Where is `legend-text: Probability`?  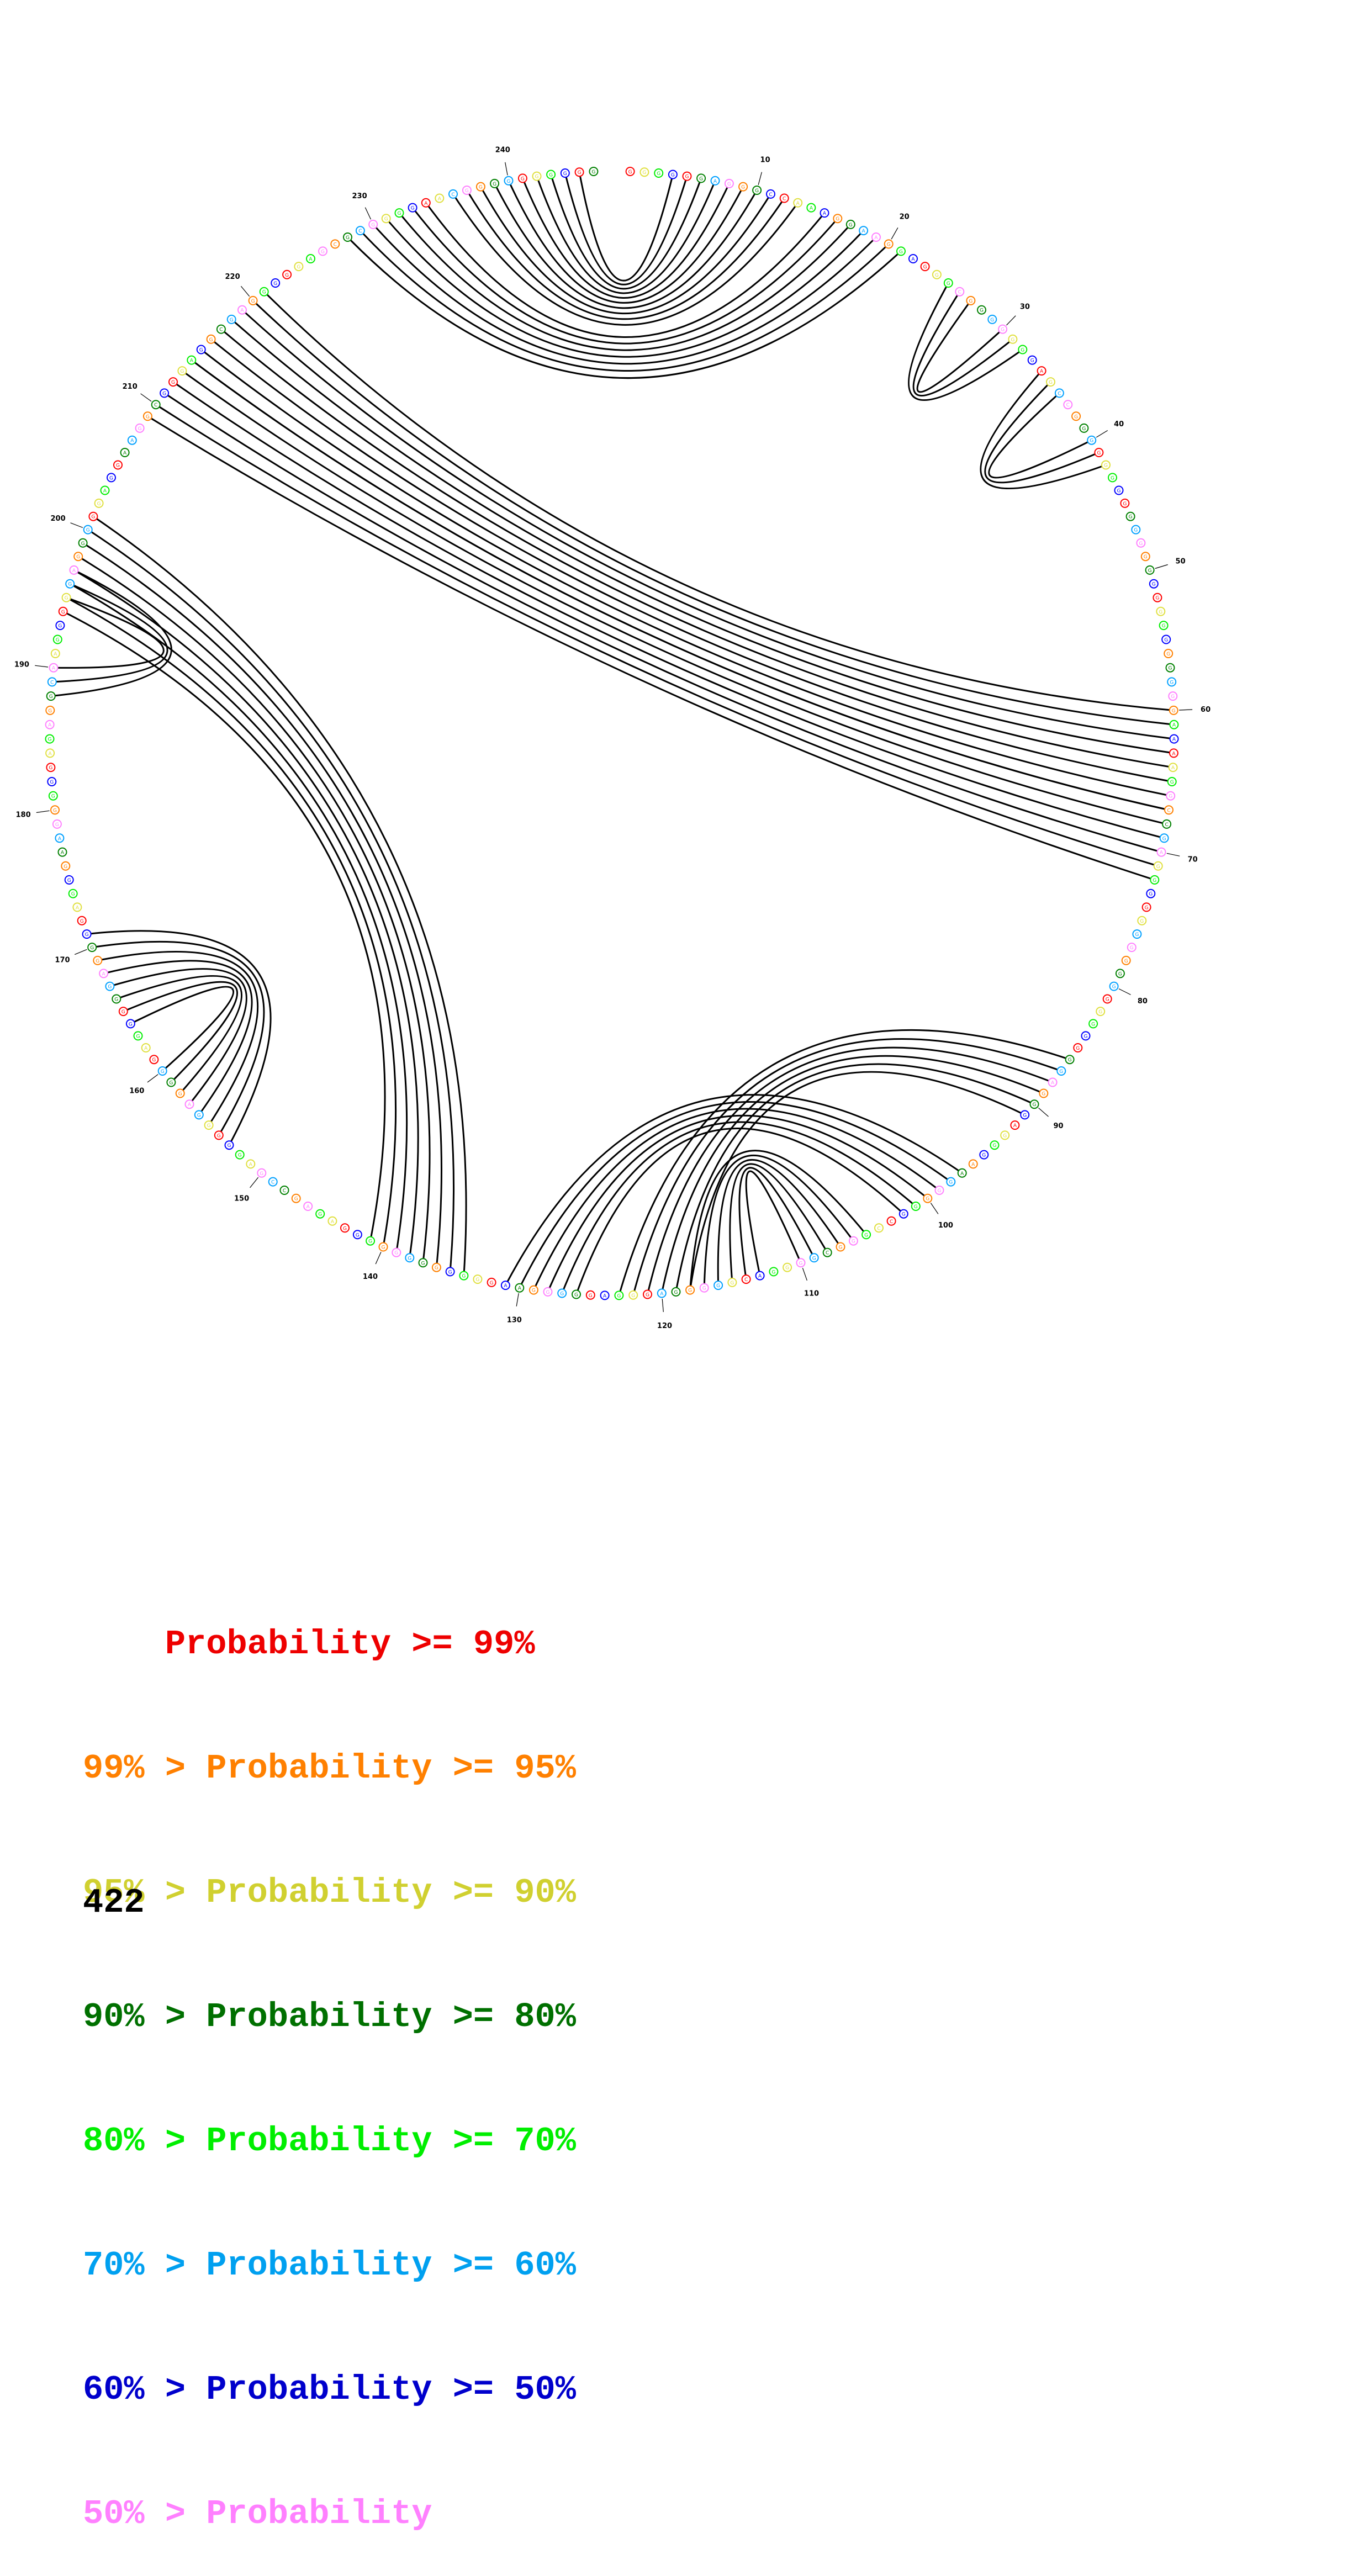
legend-text: Probability is located at coordinates (319, 2513).